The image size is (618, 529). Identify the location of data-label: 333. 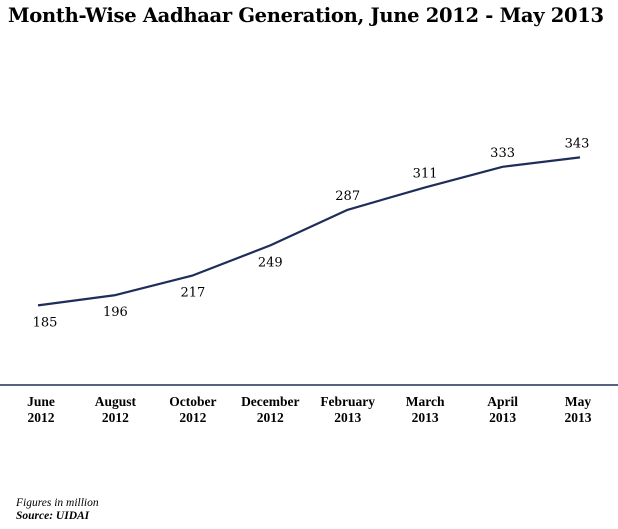
(502, 153).